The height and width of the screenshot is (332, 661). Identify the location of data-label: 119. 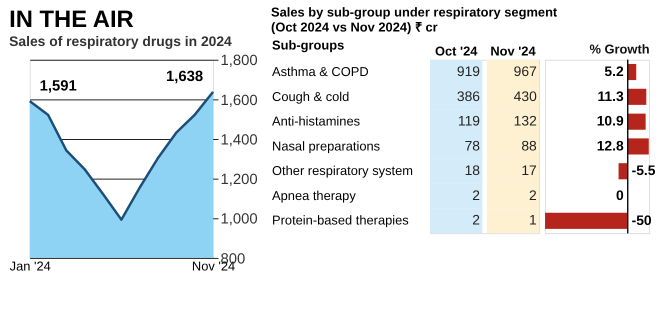
(469, 120).